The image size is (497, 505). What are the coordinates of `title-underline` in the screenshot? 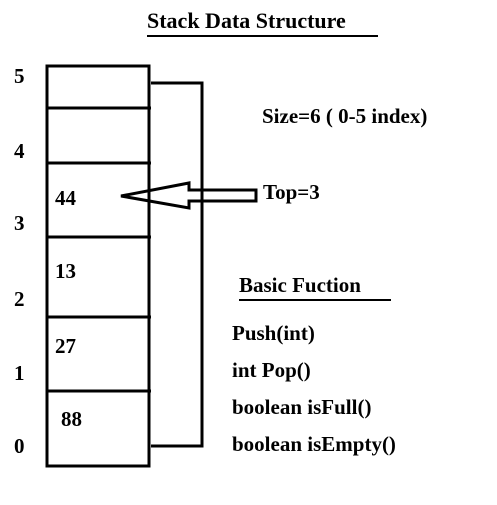 It's located at (262, 36).